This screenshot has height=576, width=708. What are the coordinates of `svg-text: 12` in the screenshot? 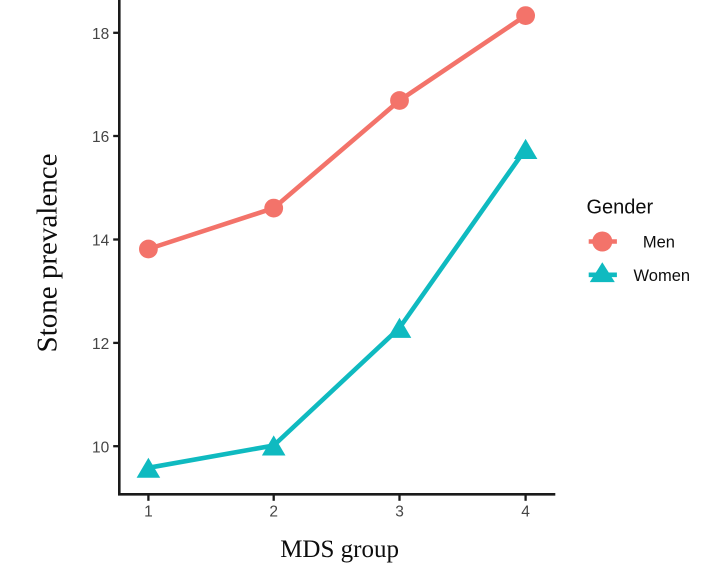 It's located at (100, 344).